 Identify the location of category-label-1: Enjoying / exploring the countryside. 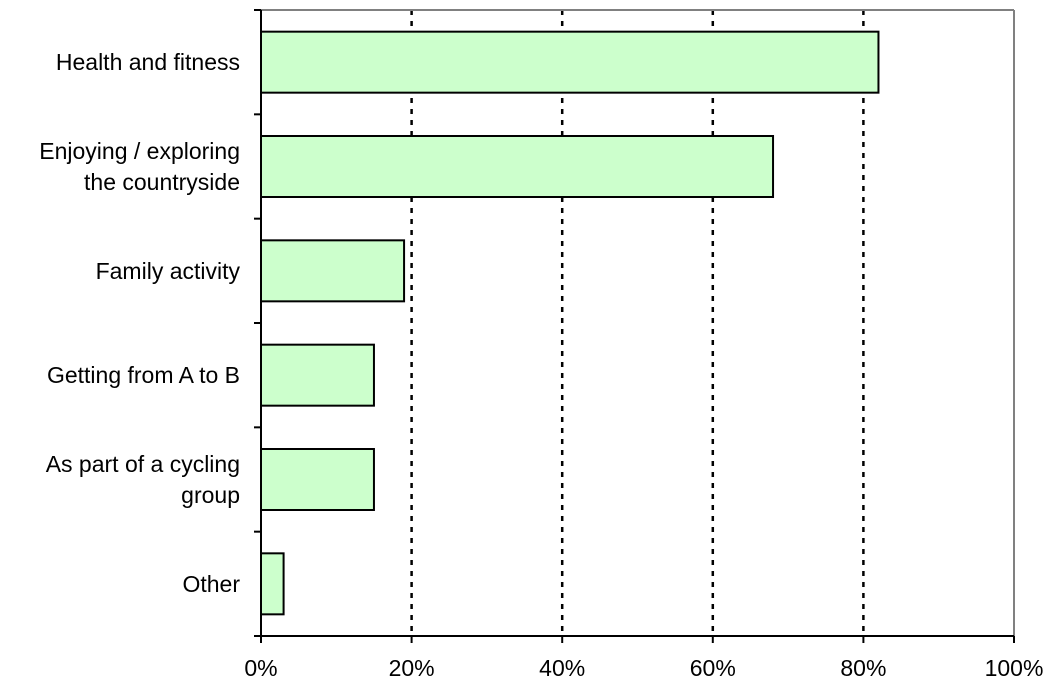
(139, 166).